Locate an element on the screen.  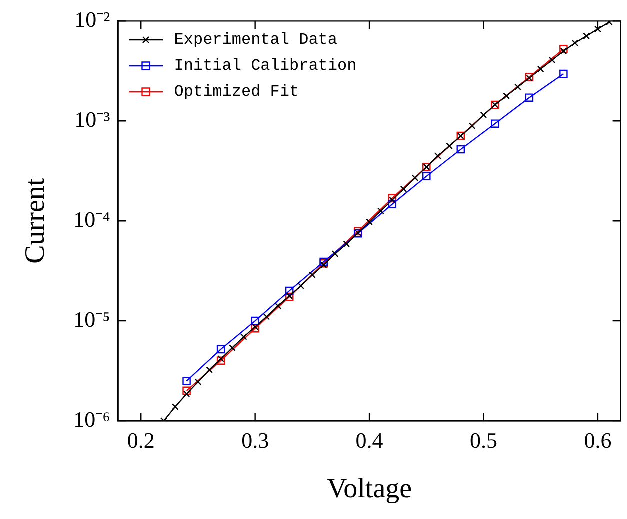
y-tick-label: 10⁻⁵ is located at coordinates (92, 319).